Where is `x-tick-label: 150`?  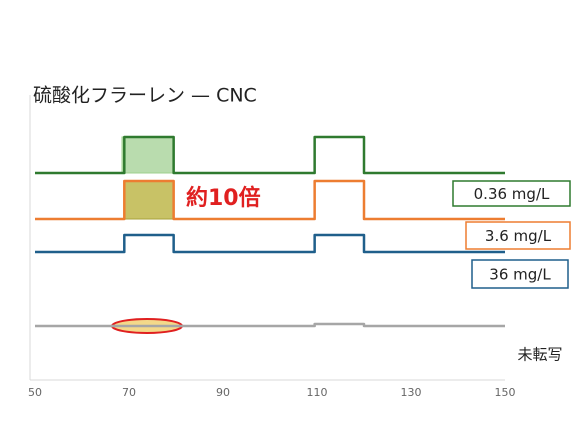
x-tick-label: 150 is located at coordinates (505, 392).